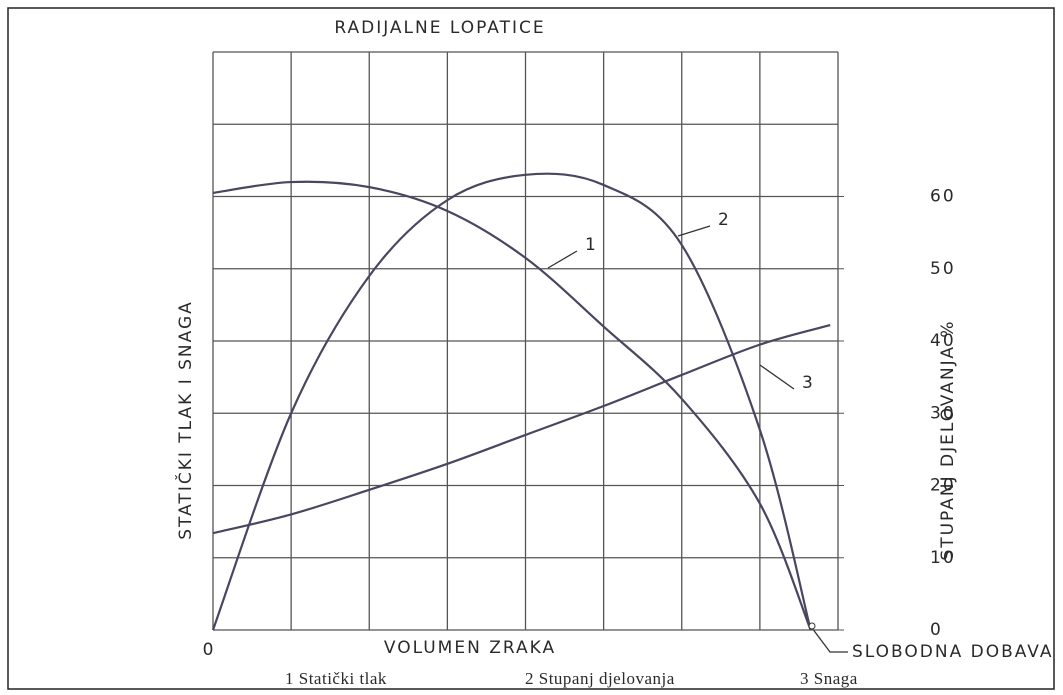  Describe the element at coordinates (439, 28) in the screenshot. I see `chart-title: RADIJALNE LOPATICE` at that location.